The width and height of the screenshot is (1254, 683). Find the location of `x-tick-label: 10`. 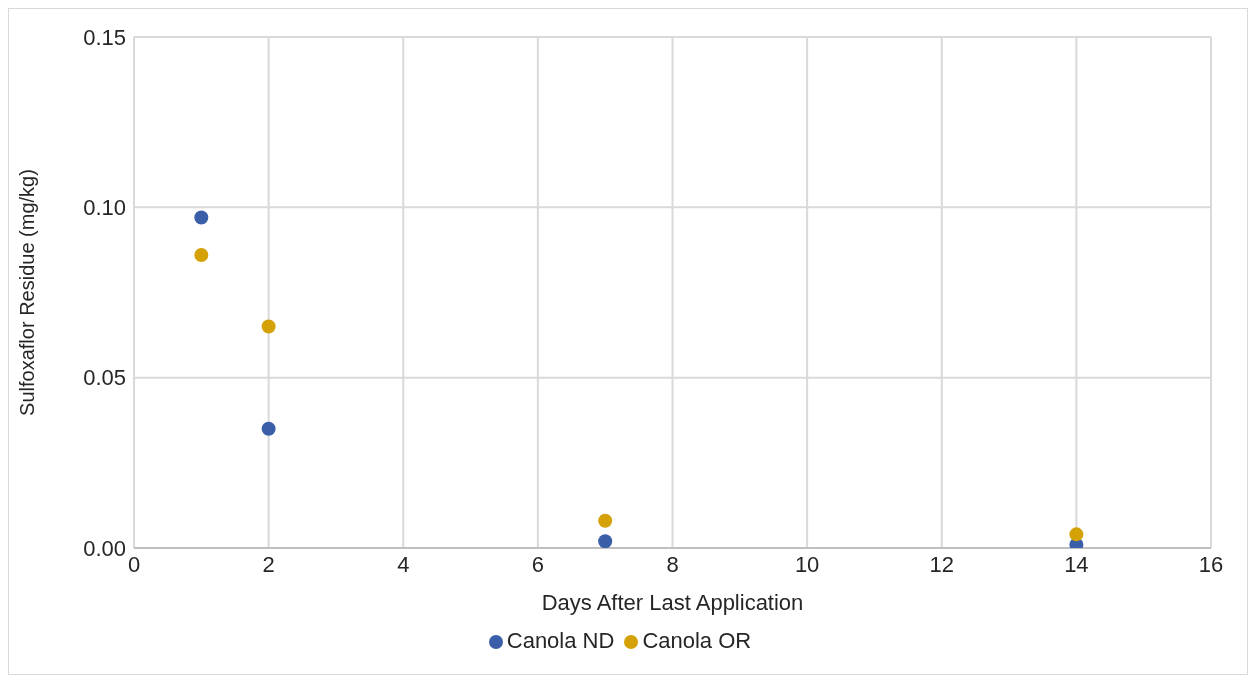

x-tick-label: 10 is located at coordinates (807, 564).